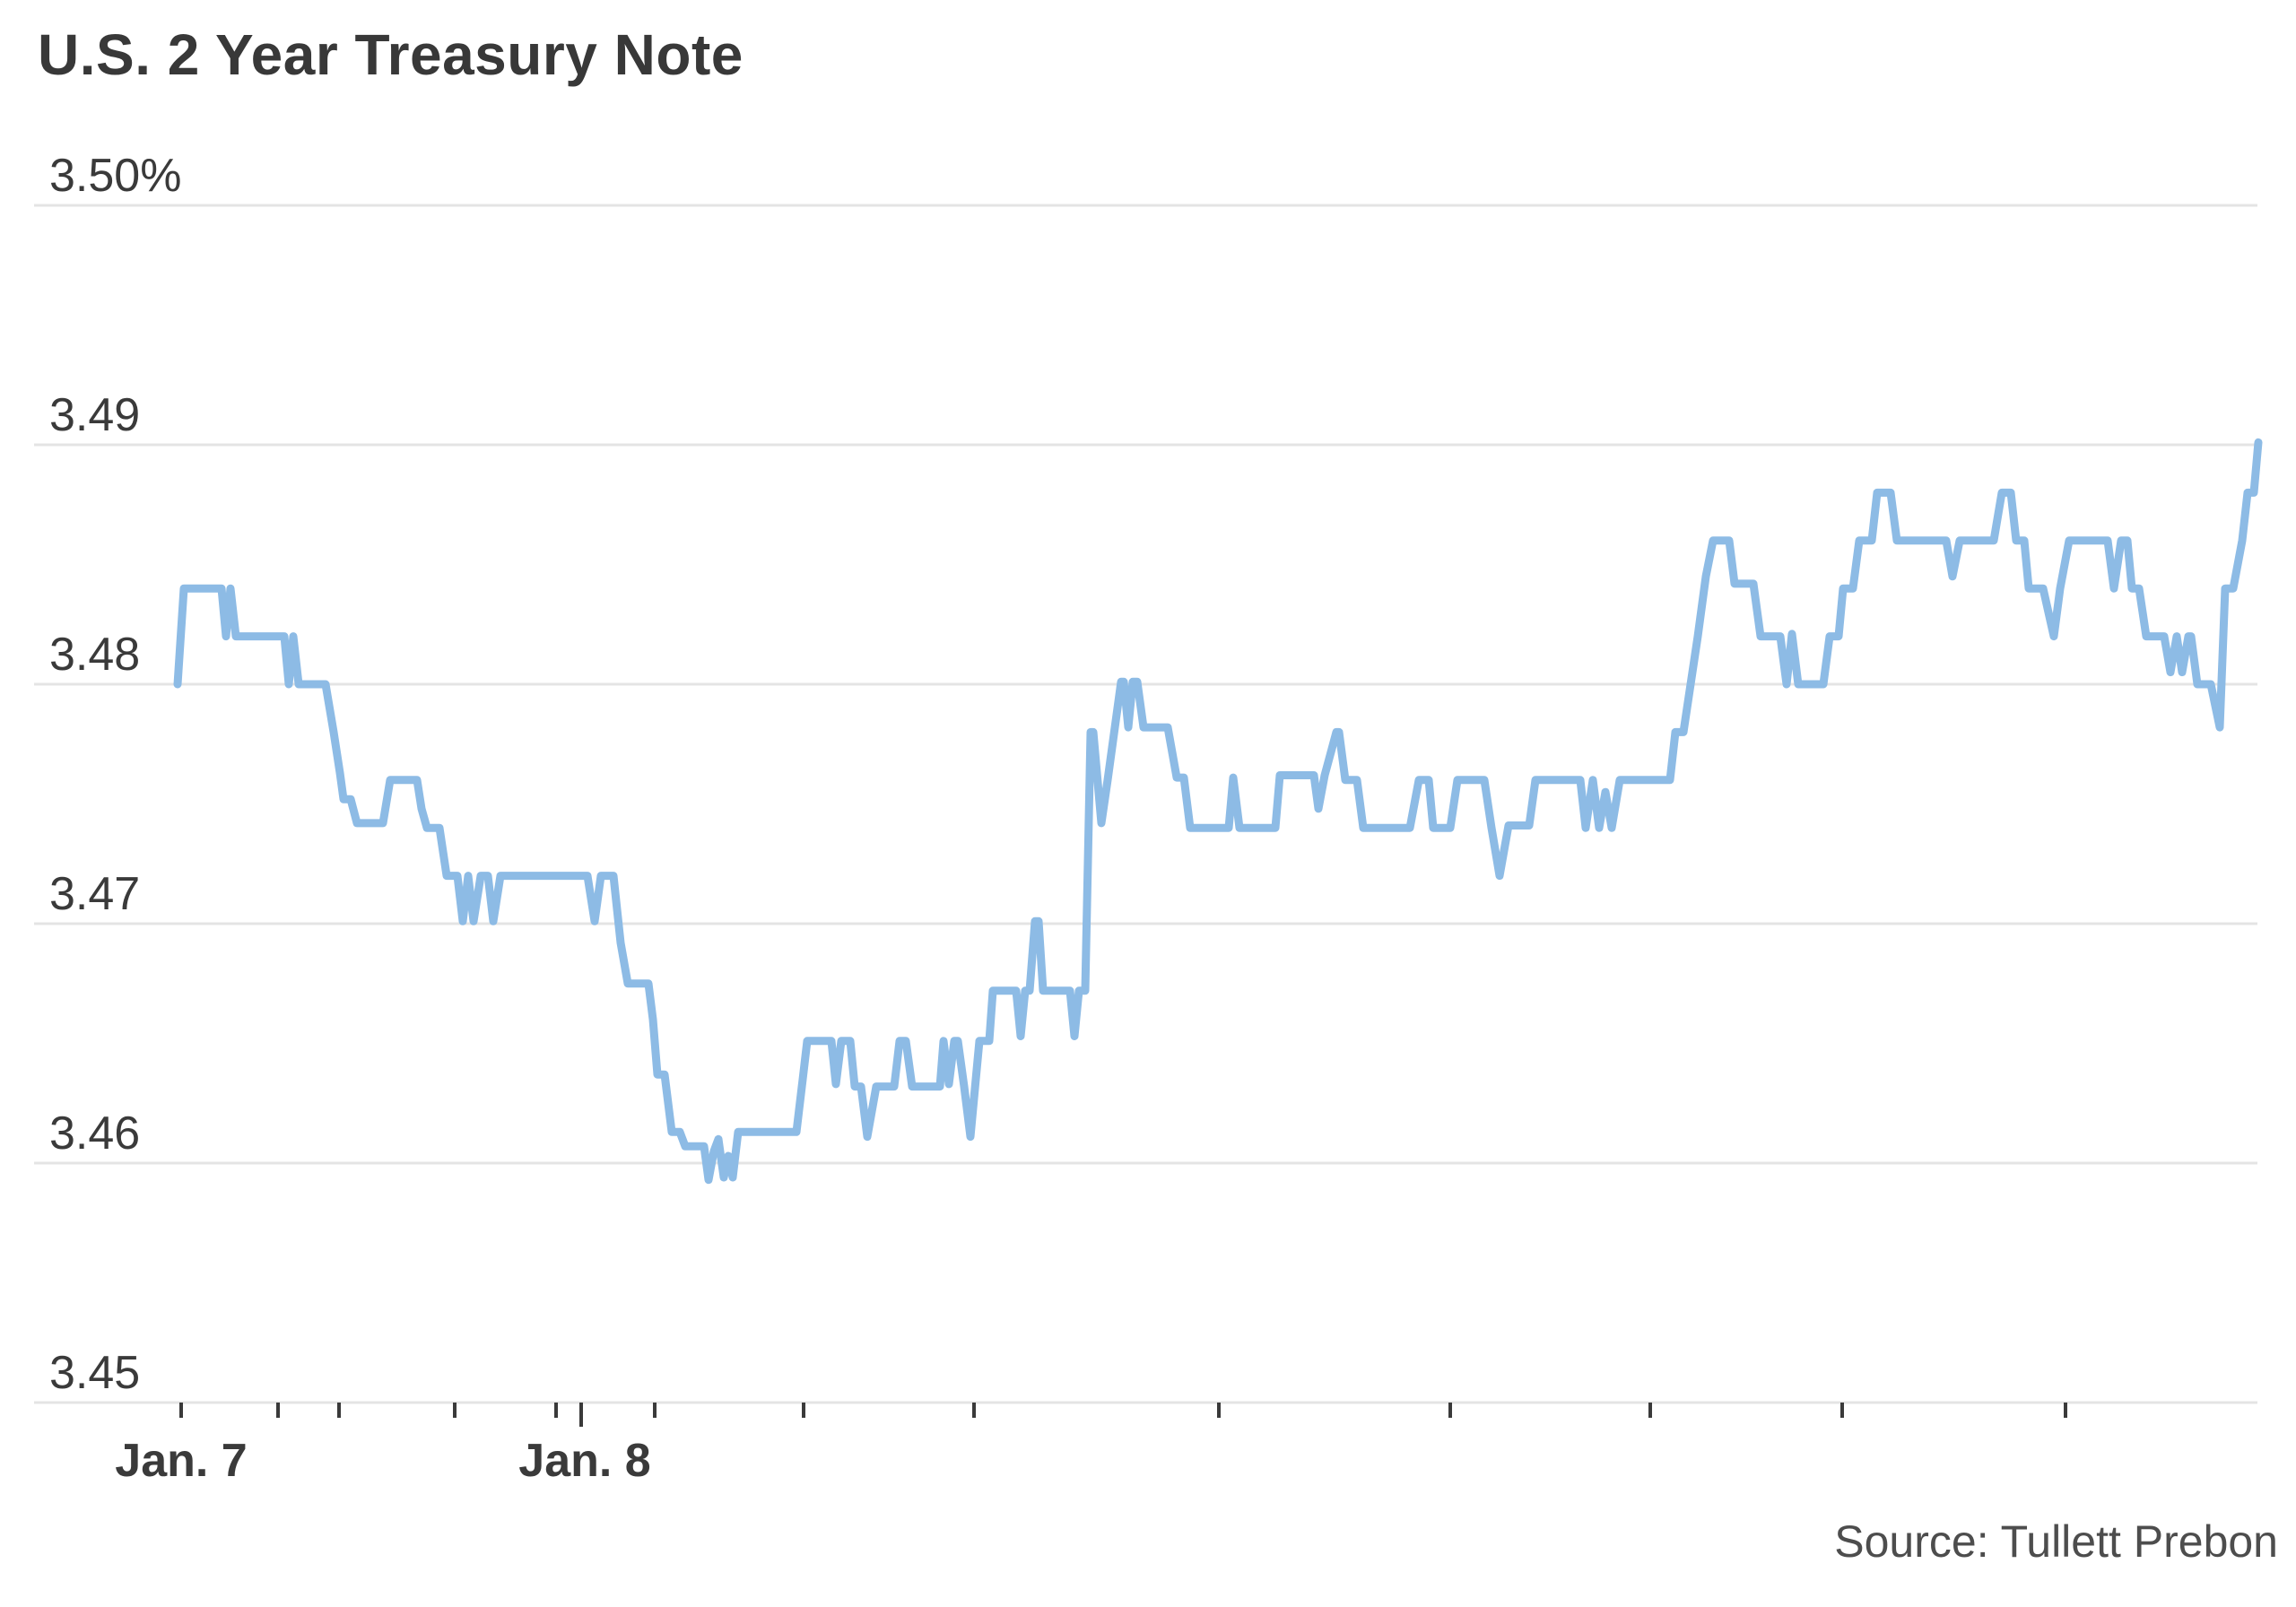  Describe the element at coordinates (181, 1461) in the screenshot. I see `x-axis-label: Jan. 7` at that location.